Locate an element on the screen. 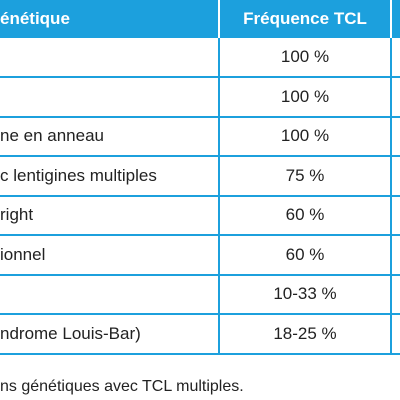 The width and height of the screenshot is (400, 400). header-cell: énétique is located at coordinates (109, 19).